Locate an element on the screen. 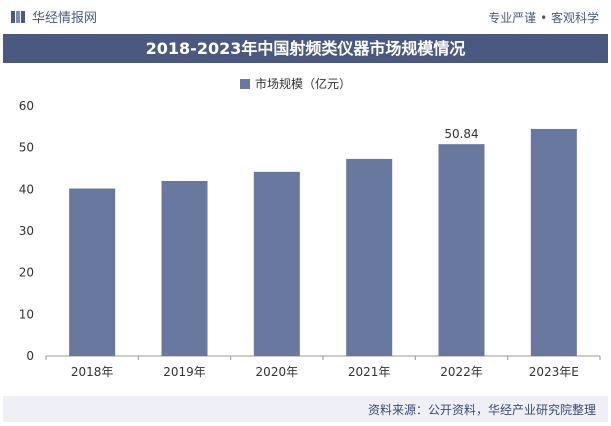  y-tick-label: 40 is located at coordinates (26, 189).